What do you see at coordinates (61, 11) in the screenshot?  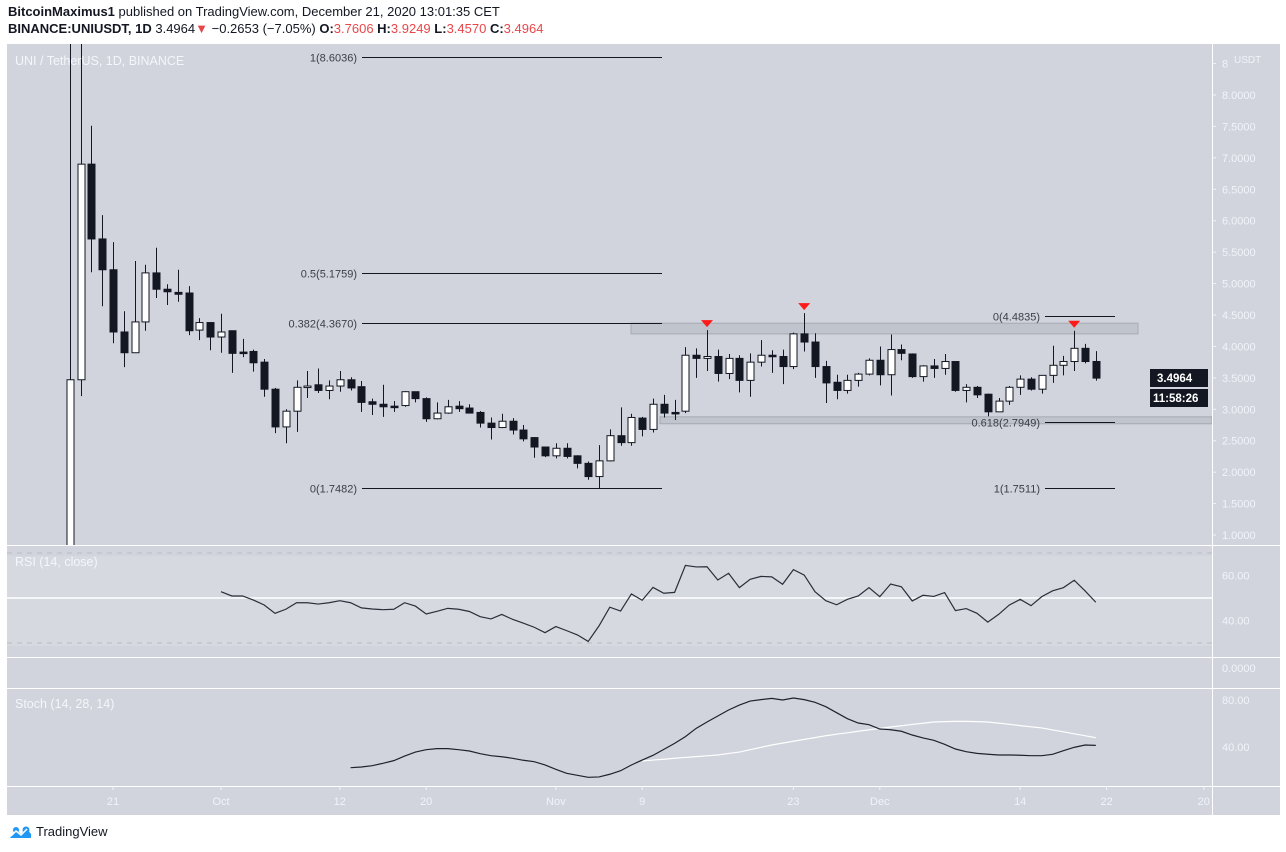 I see `publisher-name: BitcoinMaximus1` at bounding box center [61, 11].